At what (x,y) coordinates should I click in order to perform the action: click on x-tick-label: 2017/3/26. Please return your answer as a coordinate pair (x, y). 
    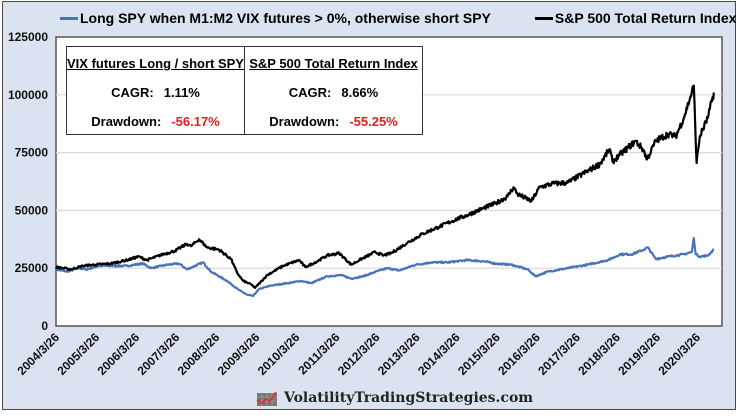
    Looking at the image, I should click on (559, 354).